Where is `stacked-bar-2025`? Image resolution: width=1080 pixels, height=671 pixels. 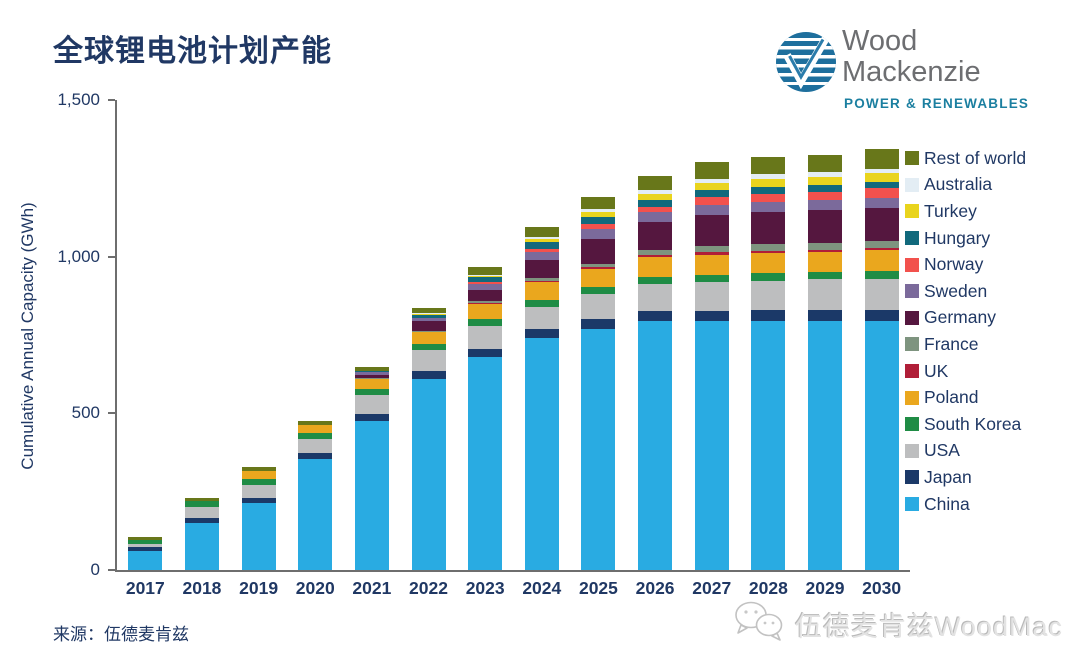 stacked-bar-2025 is located at coordinates (598, 383).